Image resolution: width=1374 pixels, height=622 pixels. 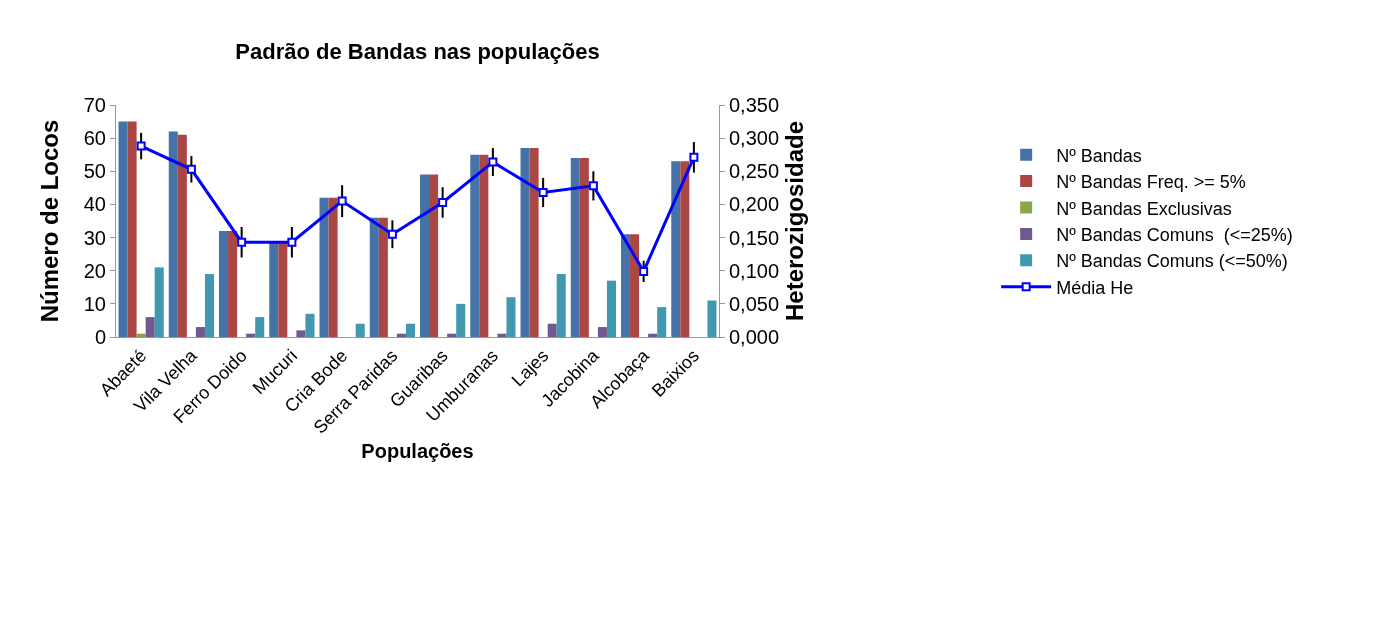 I want to click on y-tick-label: 20, so click(x=94, y=270).